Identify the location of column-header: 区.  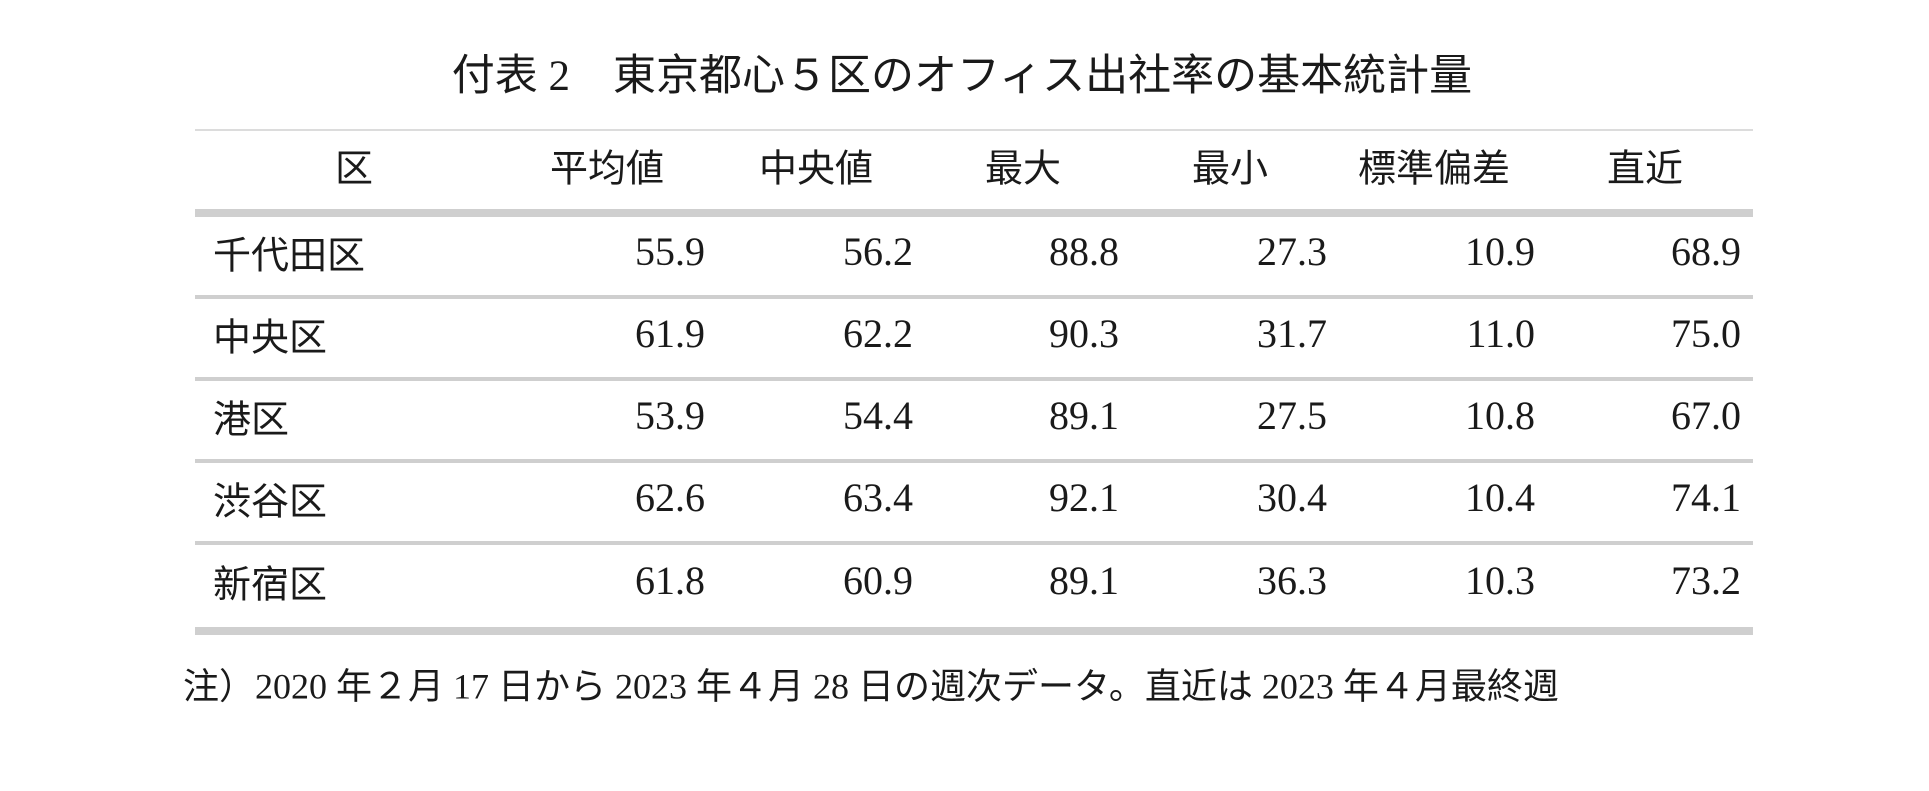
(354, 170).